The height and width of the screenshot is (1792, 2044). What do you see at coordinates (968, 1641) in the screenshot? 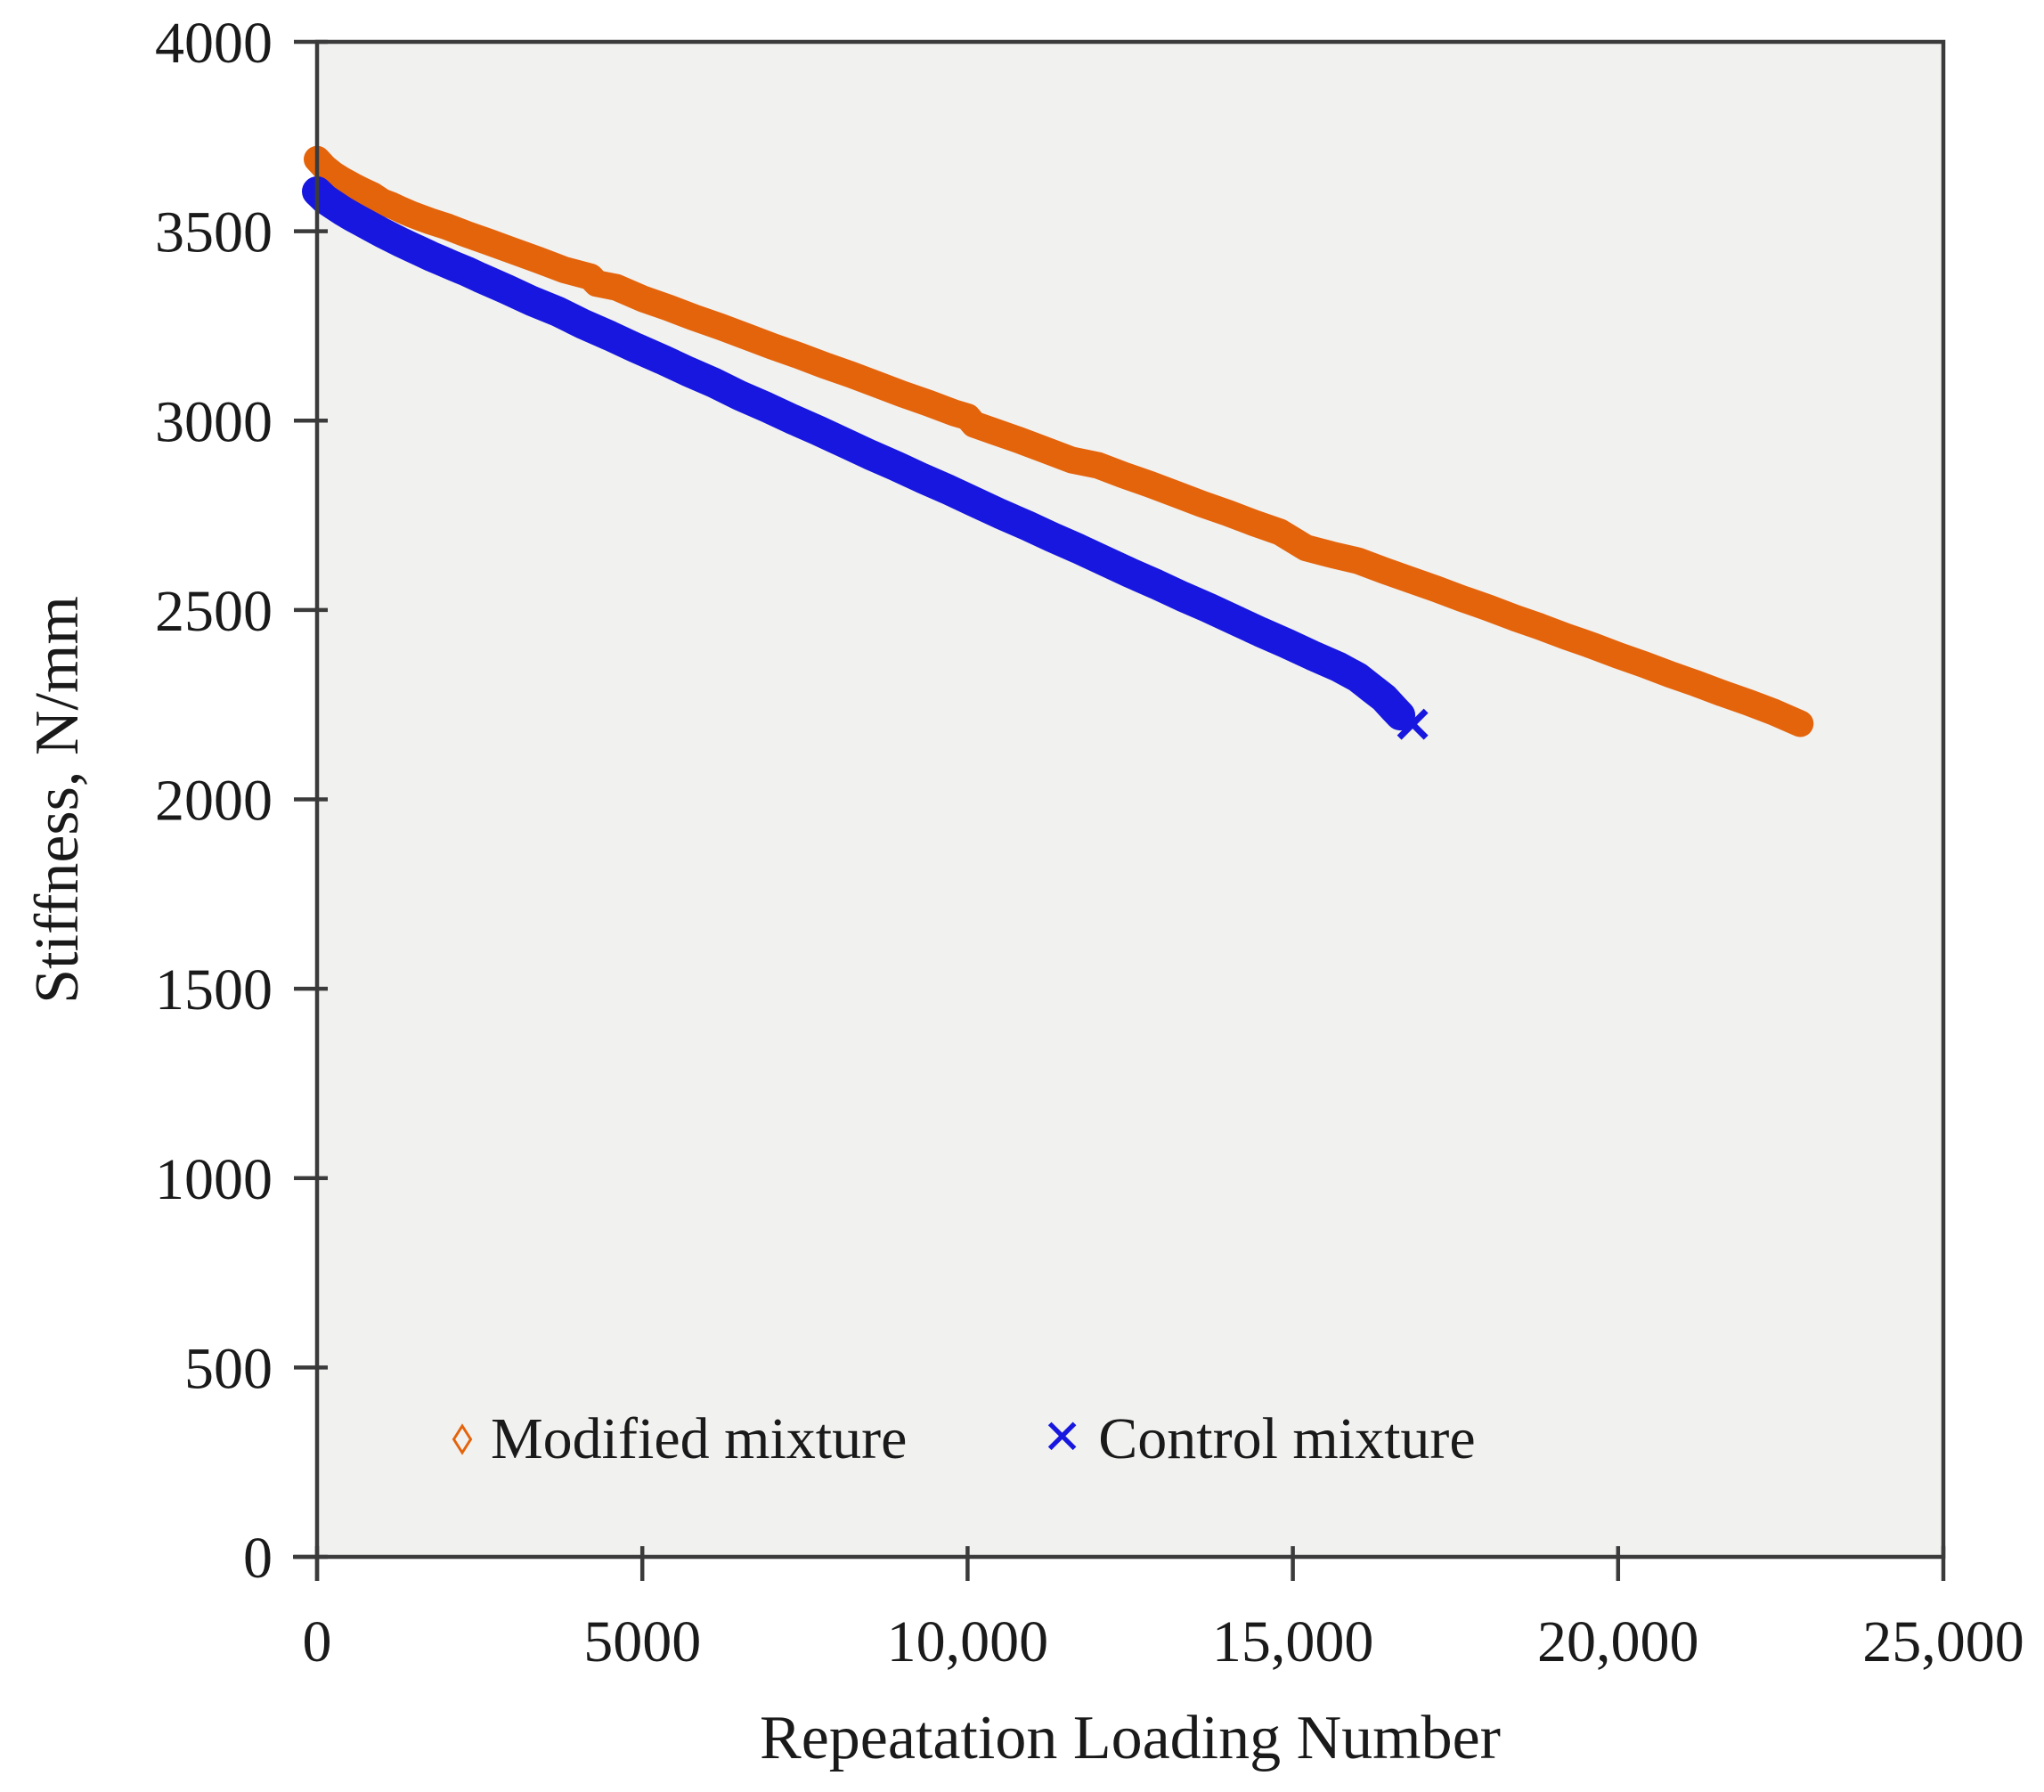
I see `x-tick-label: 10,000` at bounding box center [968, 1641].